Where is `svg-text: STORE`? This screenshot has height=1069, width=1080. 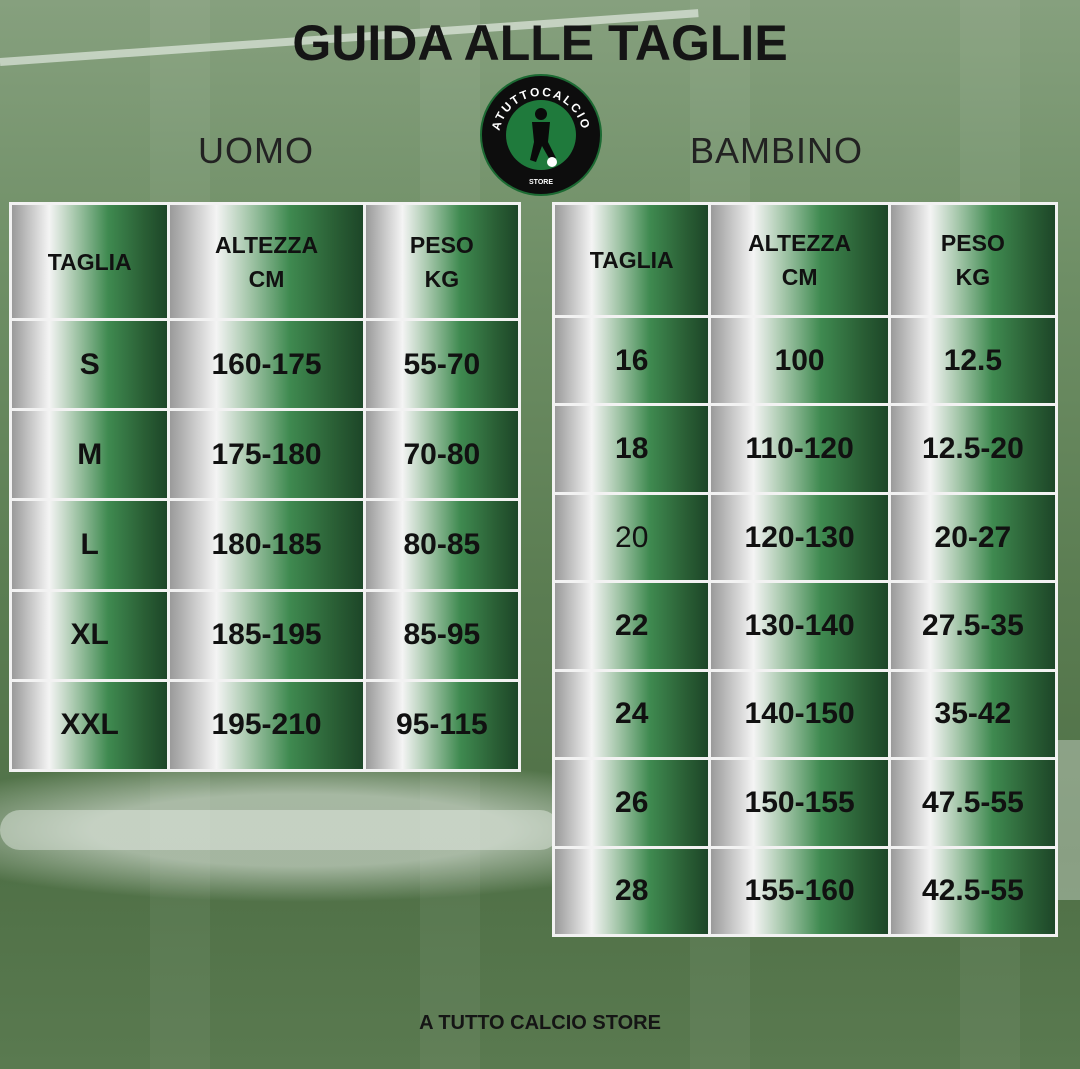
svg-text: STORE is located at coordinates (541, 182).